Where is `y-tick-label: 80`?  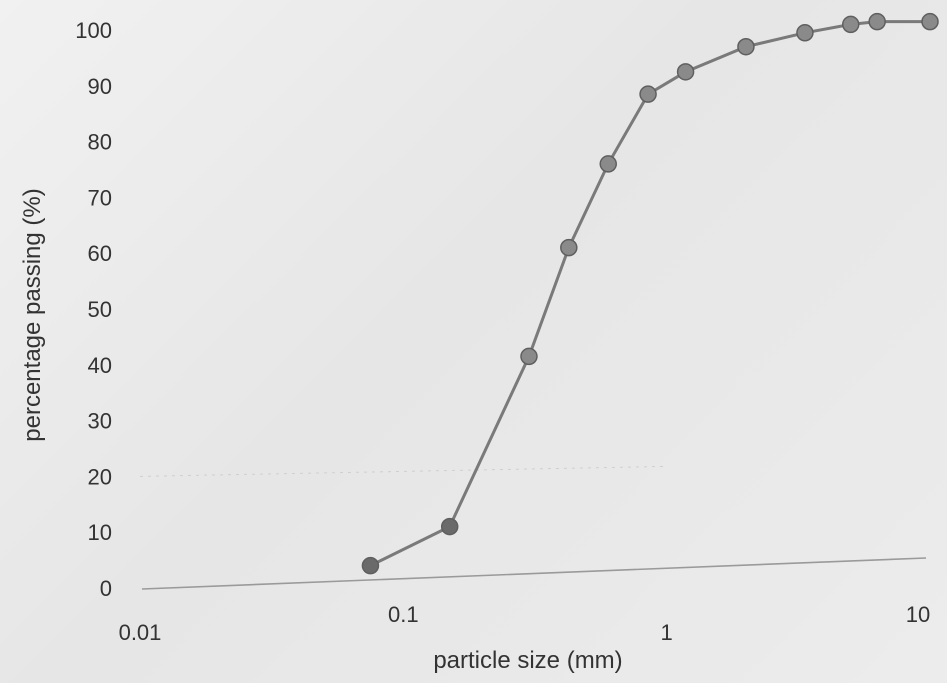 y-tick-label: 80 is located at coordinates (100, 142).